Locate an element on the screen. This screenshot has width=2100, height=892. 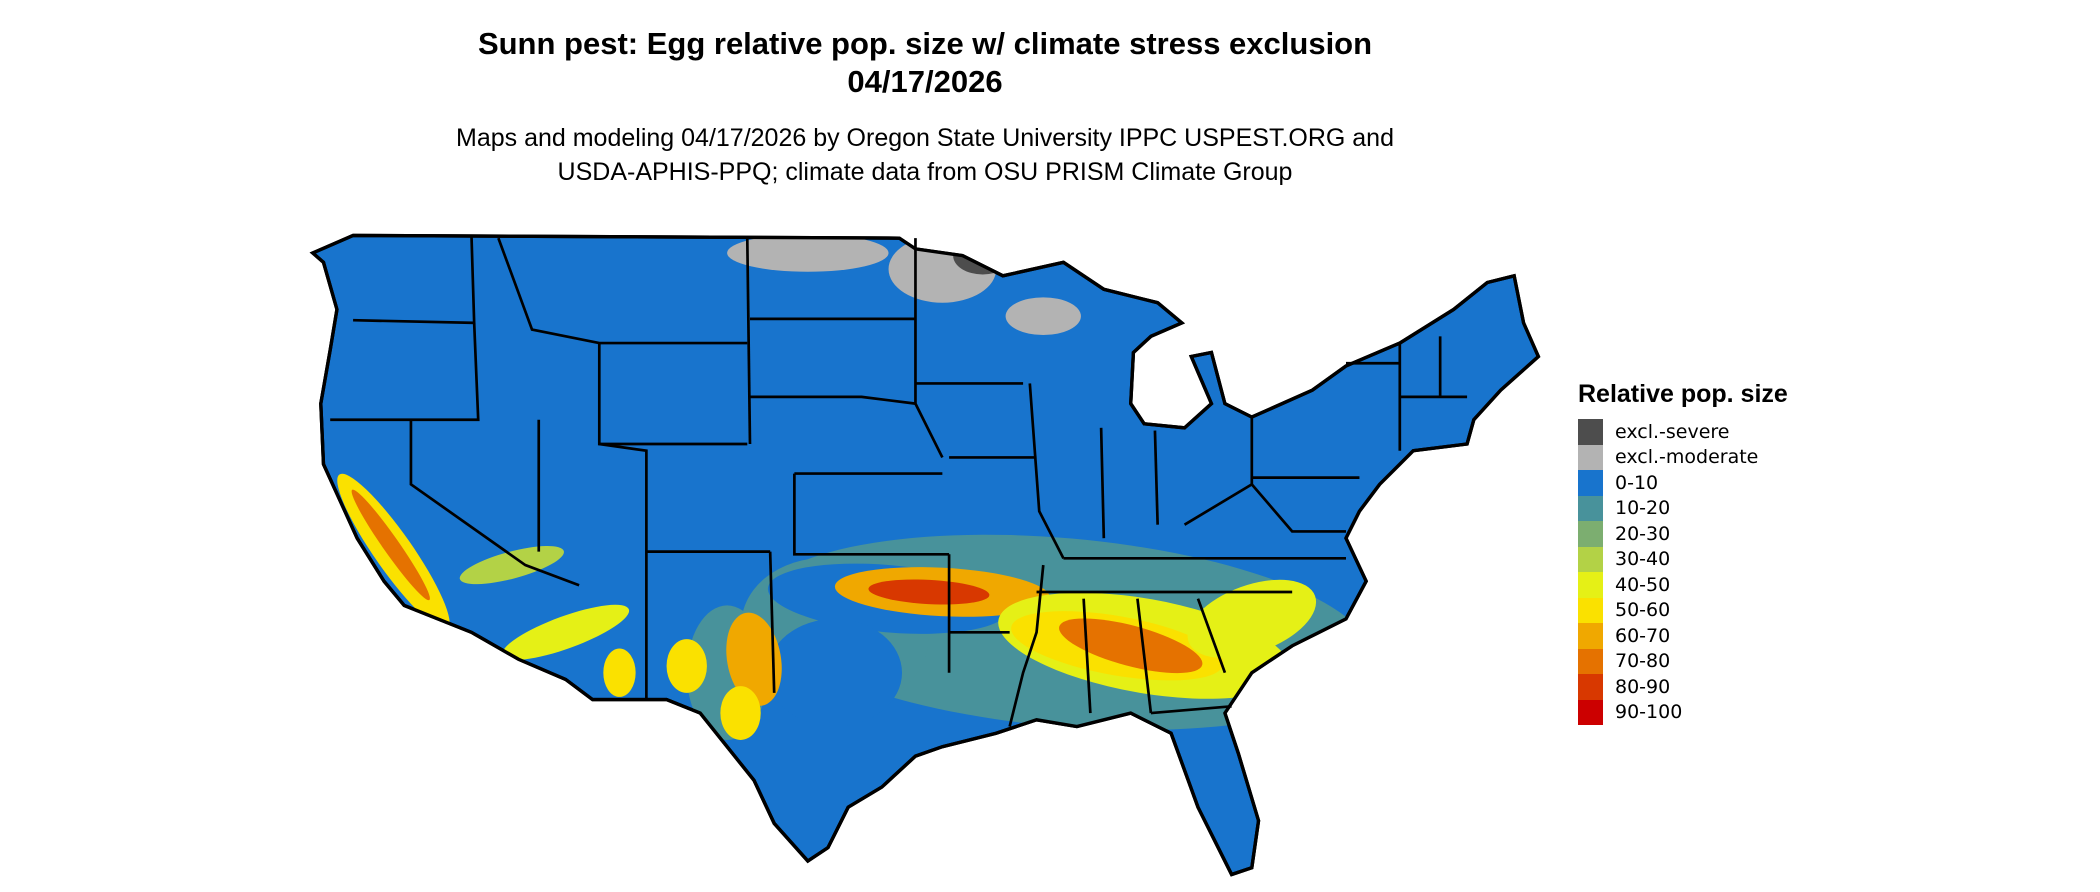
legend-label: 80-90 is located at coordinates (1643, 686).